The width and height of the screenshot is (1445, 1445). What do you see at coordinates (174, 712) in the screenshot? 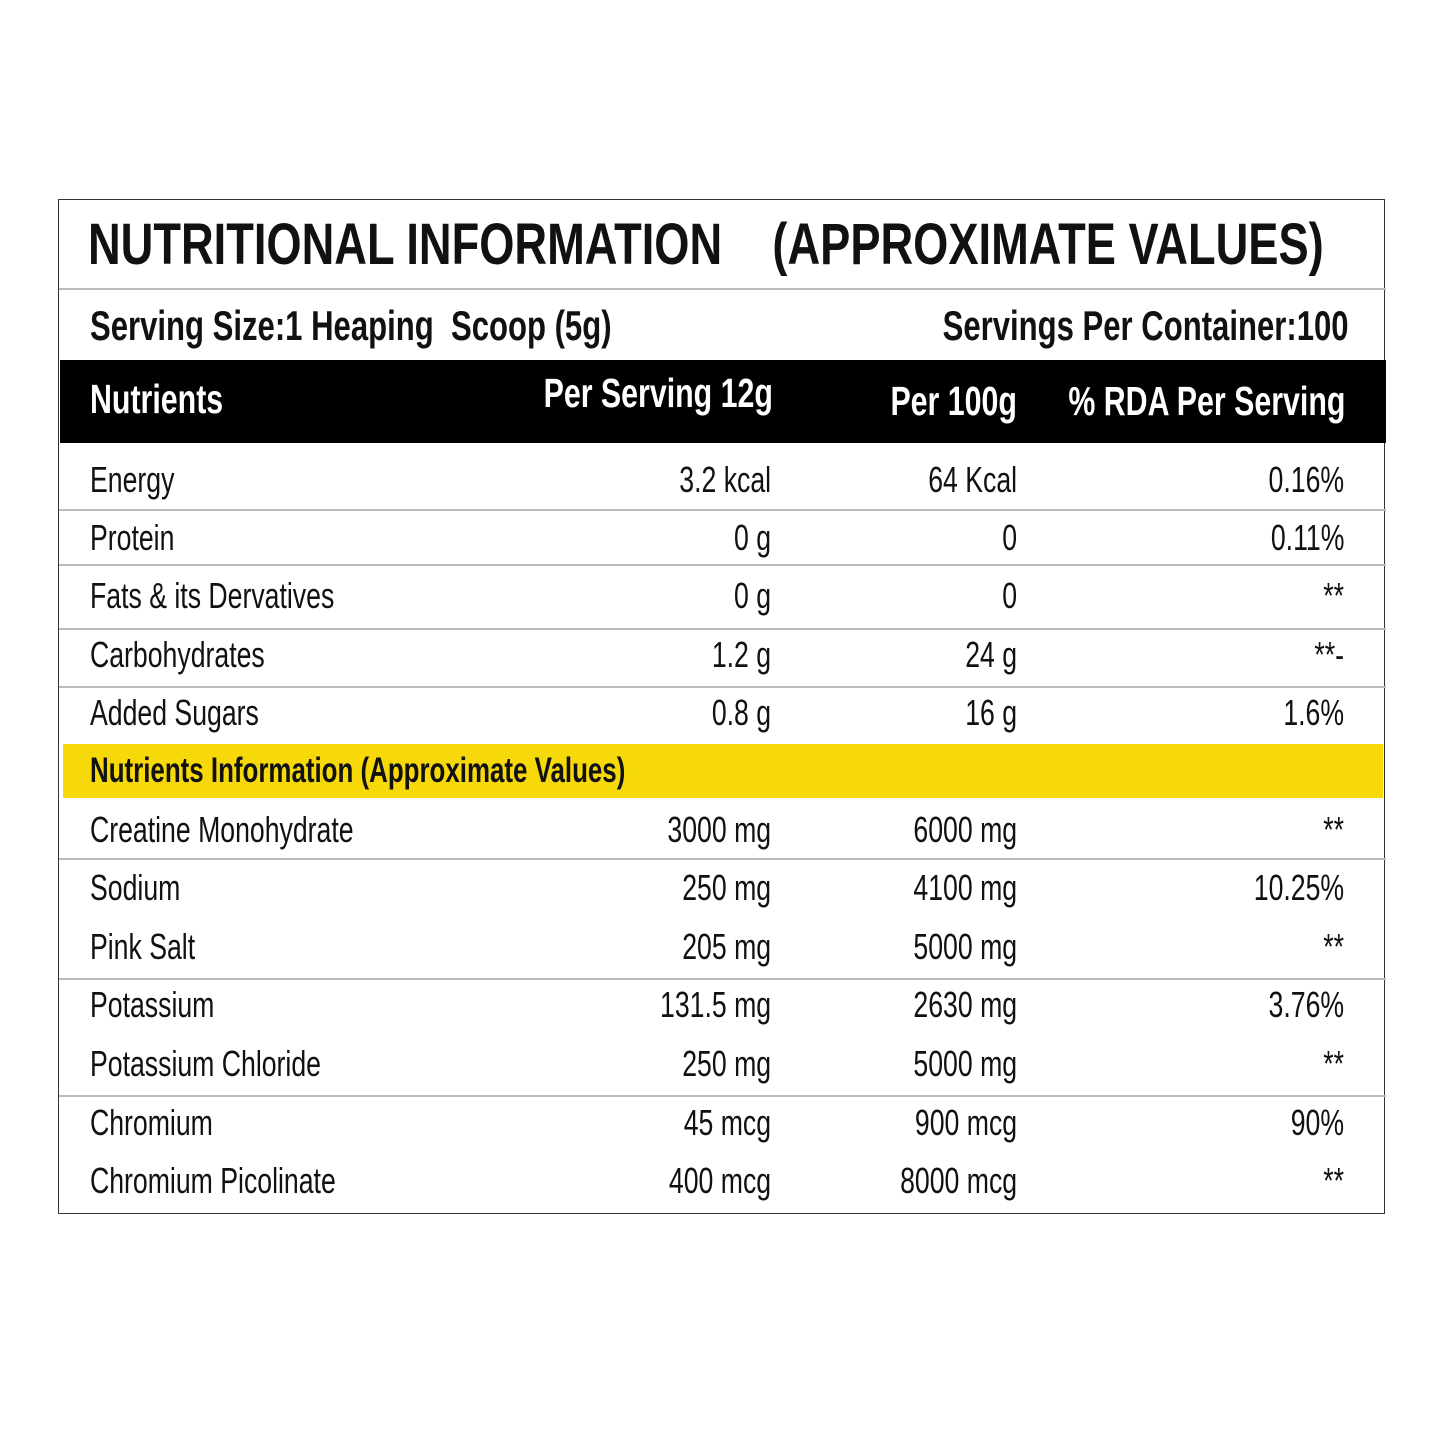
I see `nutrient-name: Added Sugars` at bounding box center [174, 712].